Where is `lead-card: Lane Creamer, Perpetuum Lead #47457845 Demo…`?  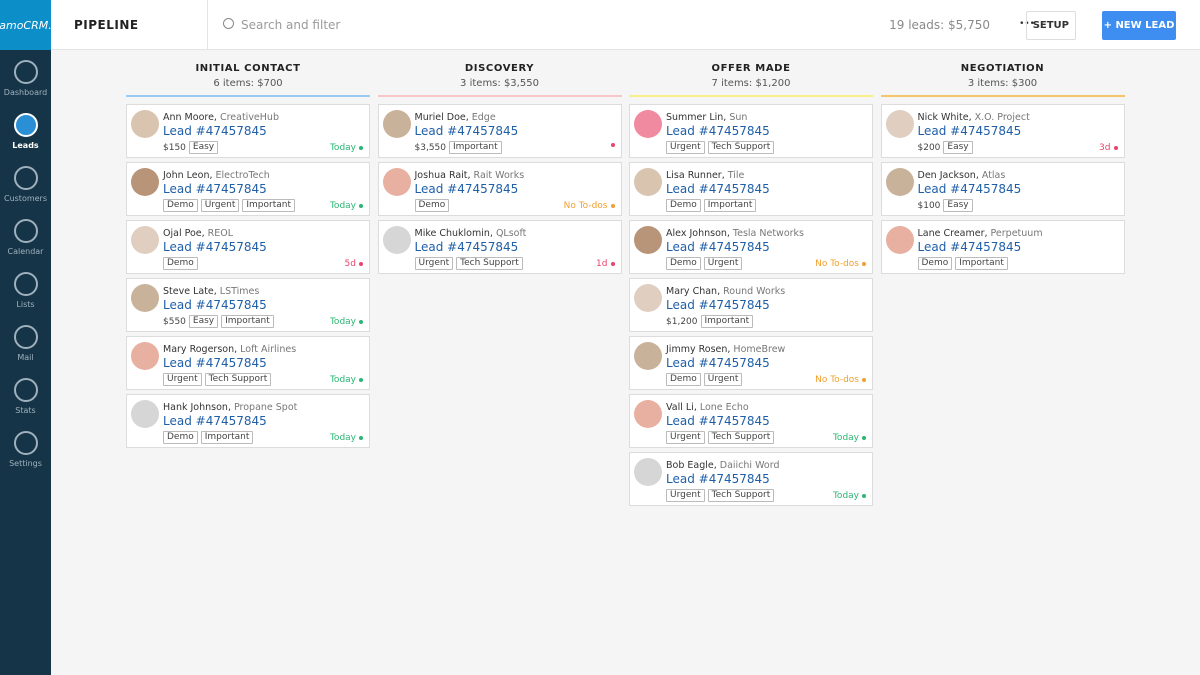 lead-card: Lane Creamer, Perpetuum Lead #47457845 Demo… is located at coordinates (1002, 247).